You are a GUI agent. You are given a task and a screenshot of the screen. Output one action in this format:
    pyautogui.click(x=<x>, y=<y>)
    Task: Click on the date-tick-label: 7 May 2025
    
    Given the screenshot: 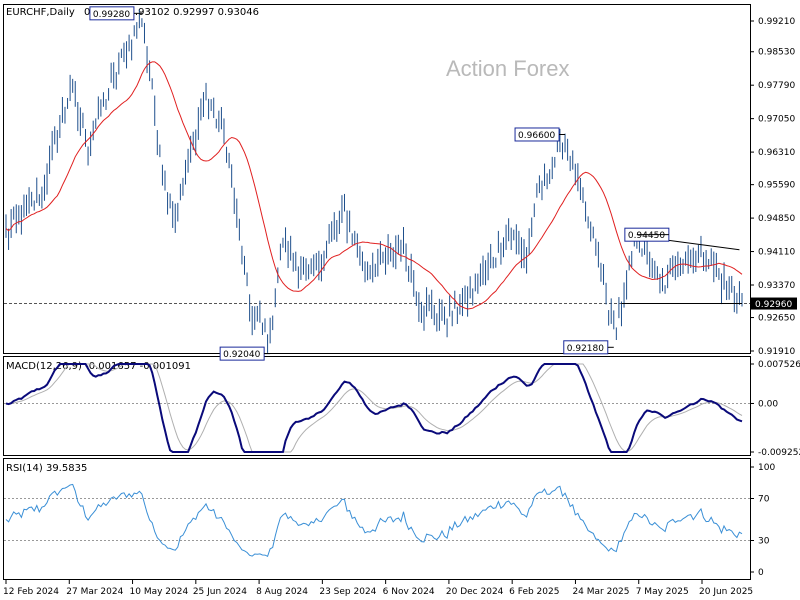 What is the action you would take?
    pyautogui.click(x=662, y=592)
    